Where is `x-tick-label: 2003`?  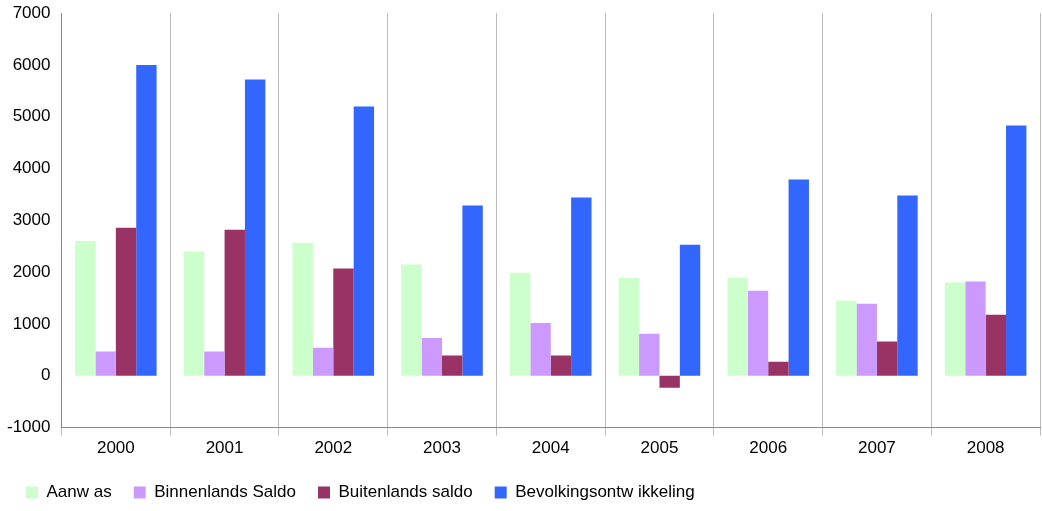 x-tick-label: 2003 is located at coordinates (442, 448).